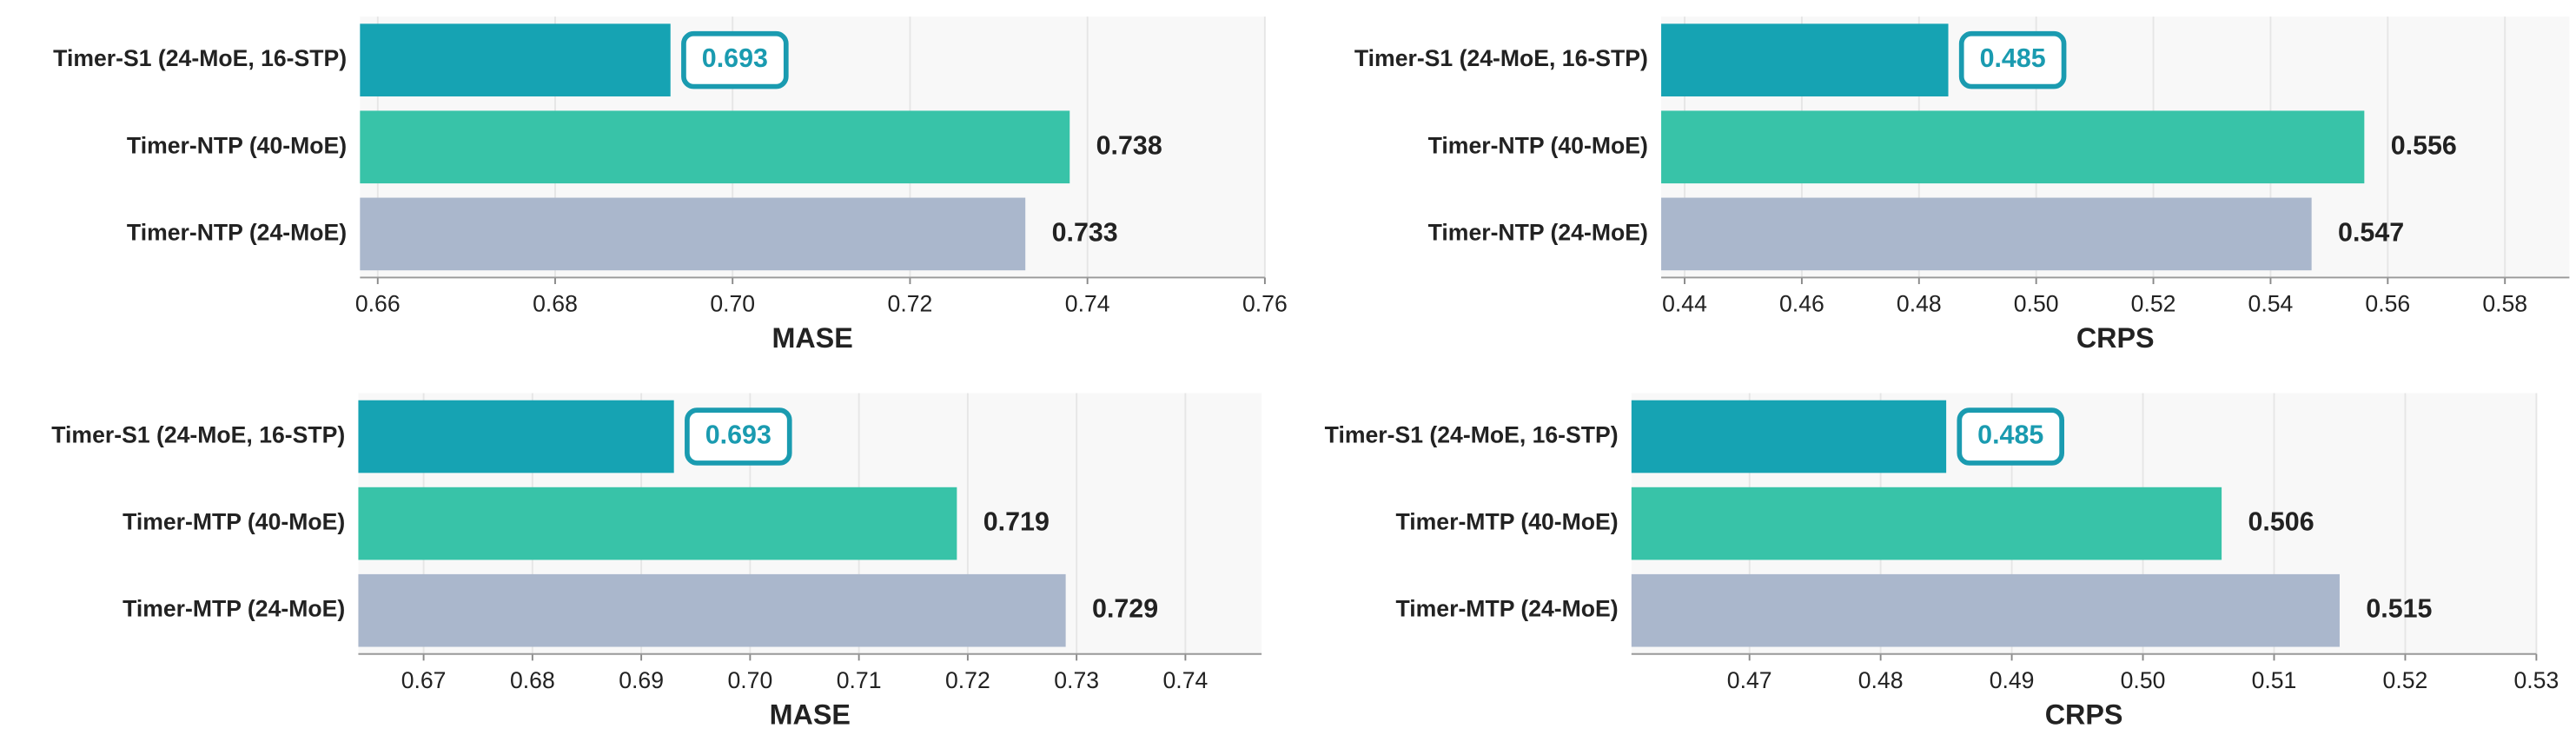 This screenshot has height=735, width=2576. What do you see at coordinates (1016, 522) in the screenshot?
I see `value-label: 0.719` at bounding box center [1016, 522].